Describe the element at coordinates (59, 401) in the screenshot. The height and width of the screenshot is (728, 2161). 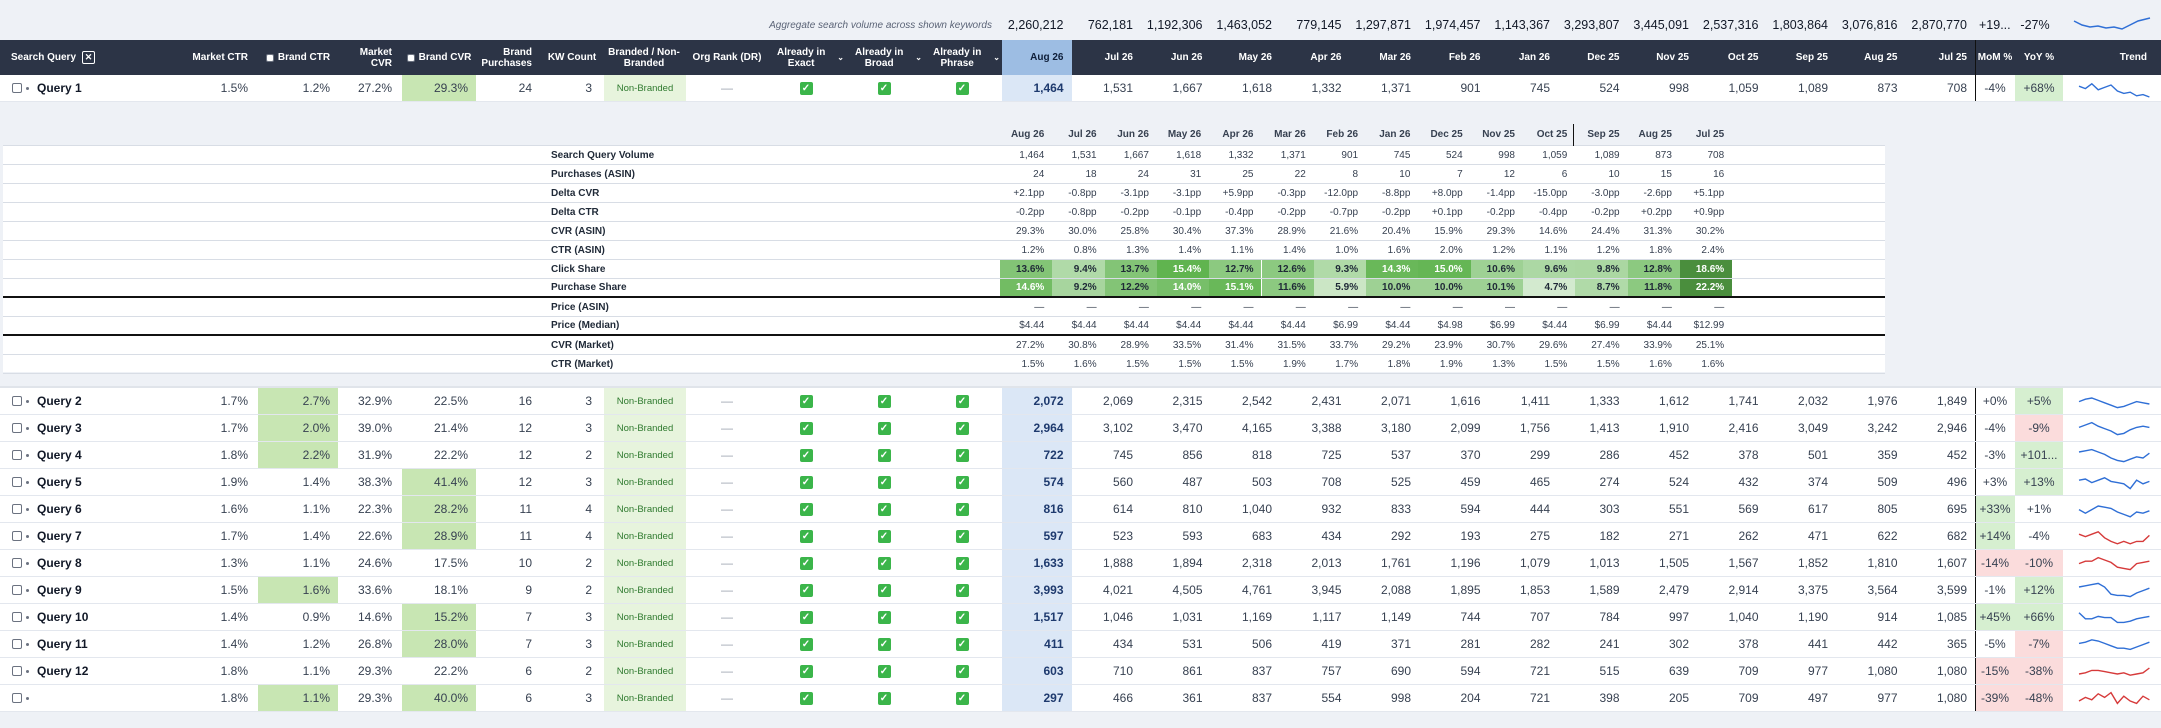
I see `query-name: Query 2` at that location.